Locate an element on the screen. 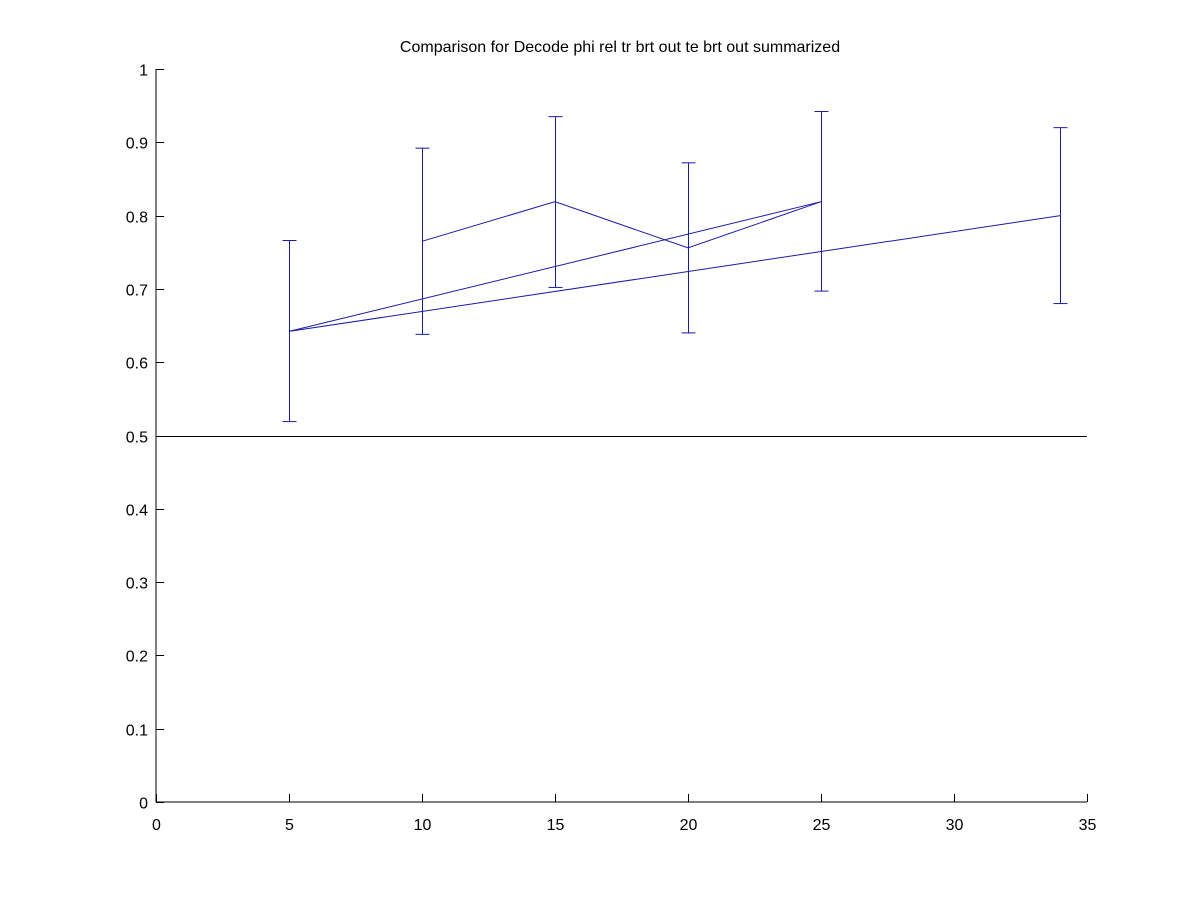 This screenshot has width=1200, height=905. y-tick-label: 0.9 is located at coordinates (137, 144).